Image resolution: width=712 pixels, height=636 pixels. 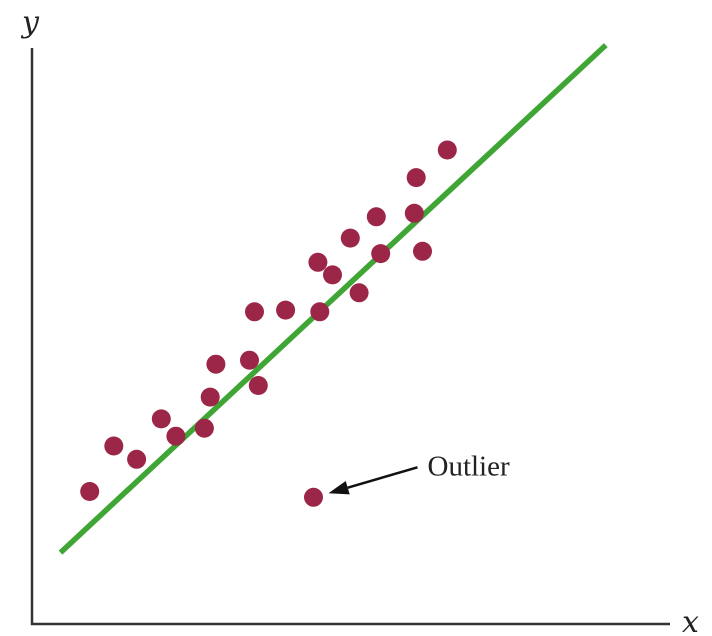 What do you see at coordinates (690, 620) in the screenshot?
I see `x-axis-label: x` at bounding box center [690, 620].